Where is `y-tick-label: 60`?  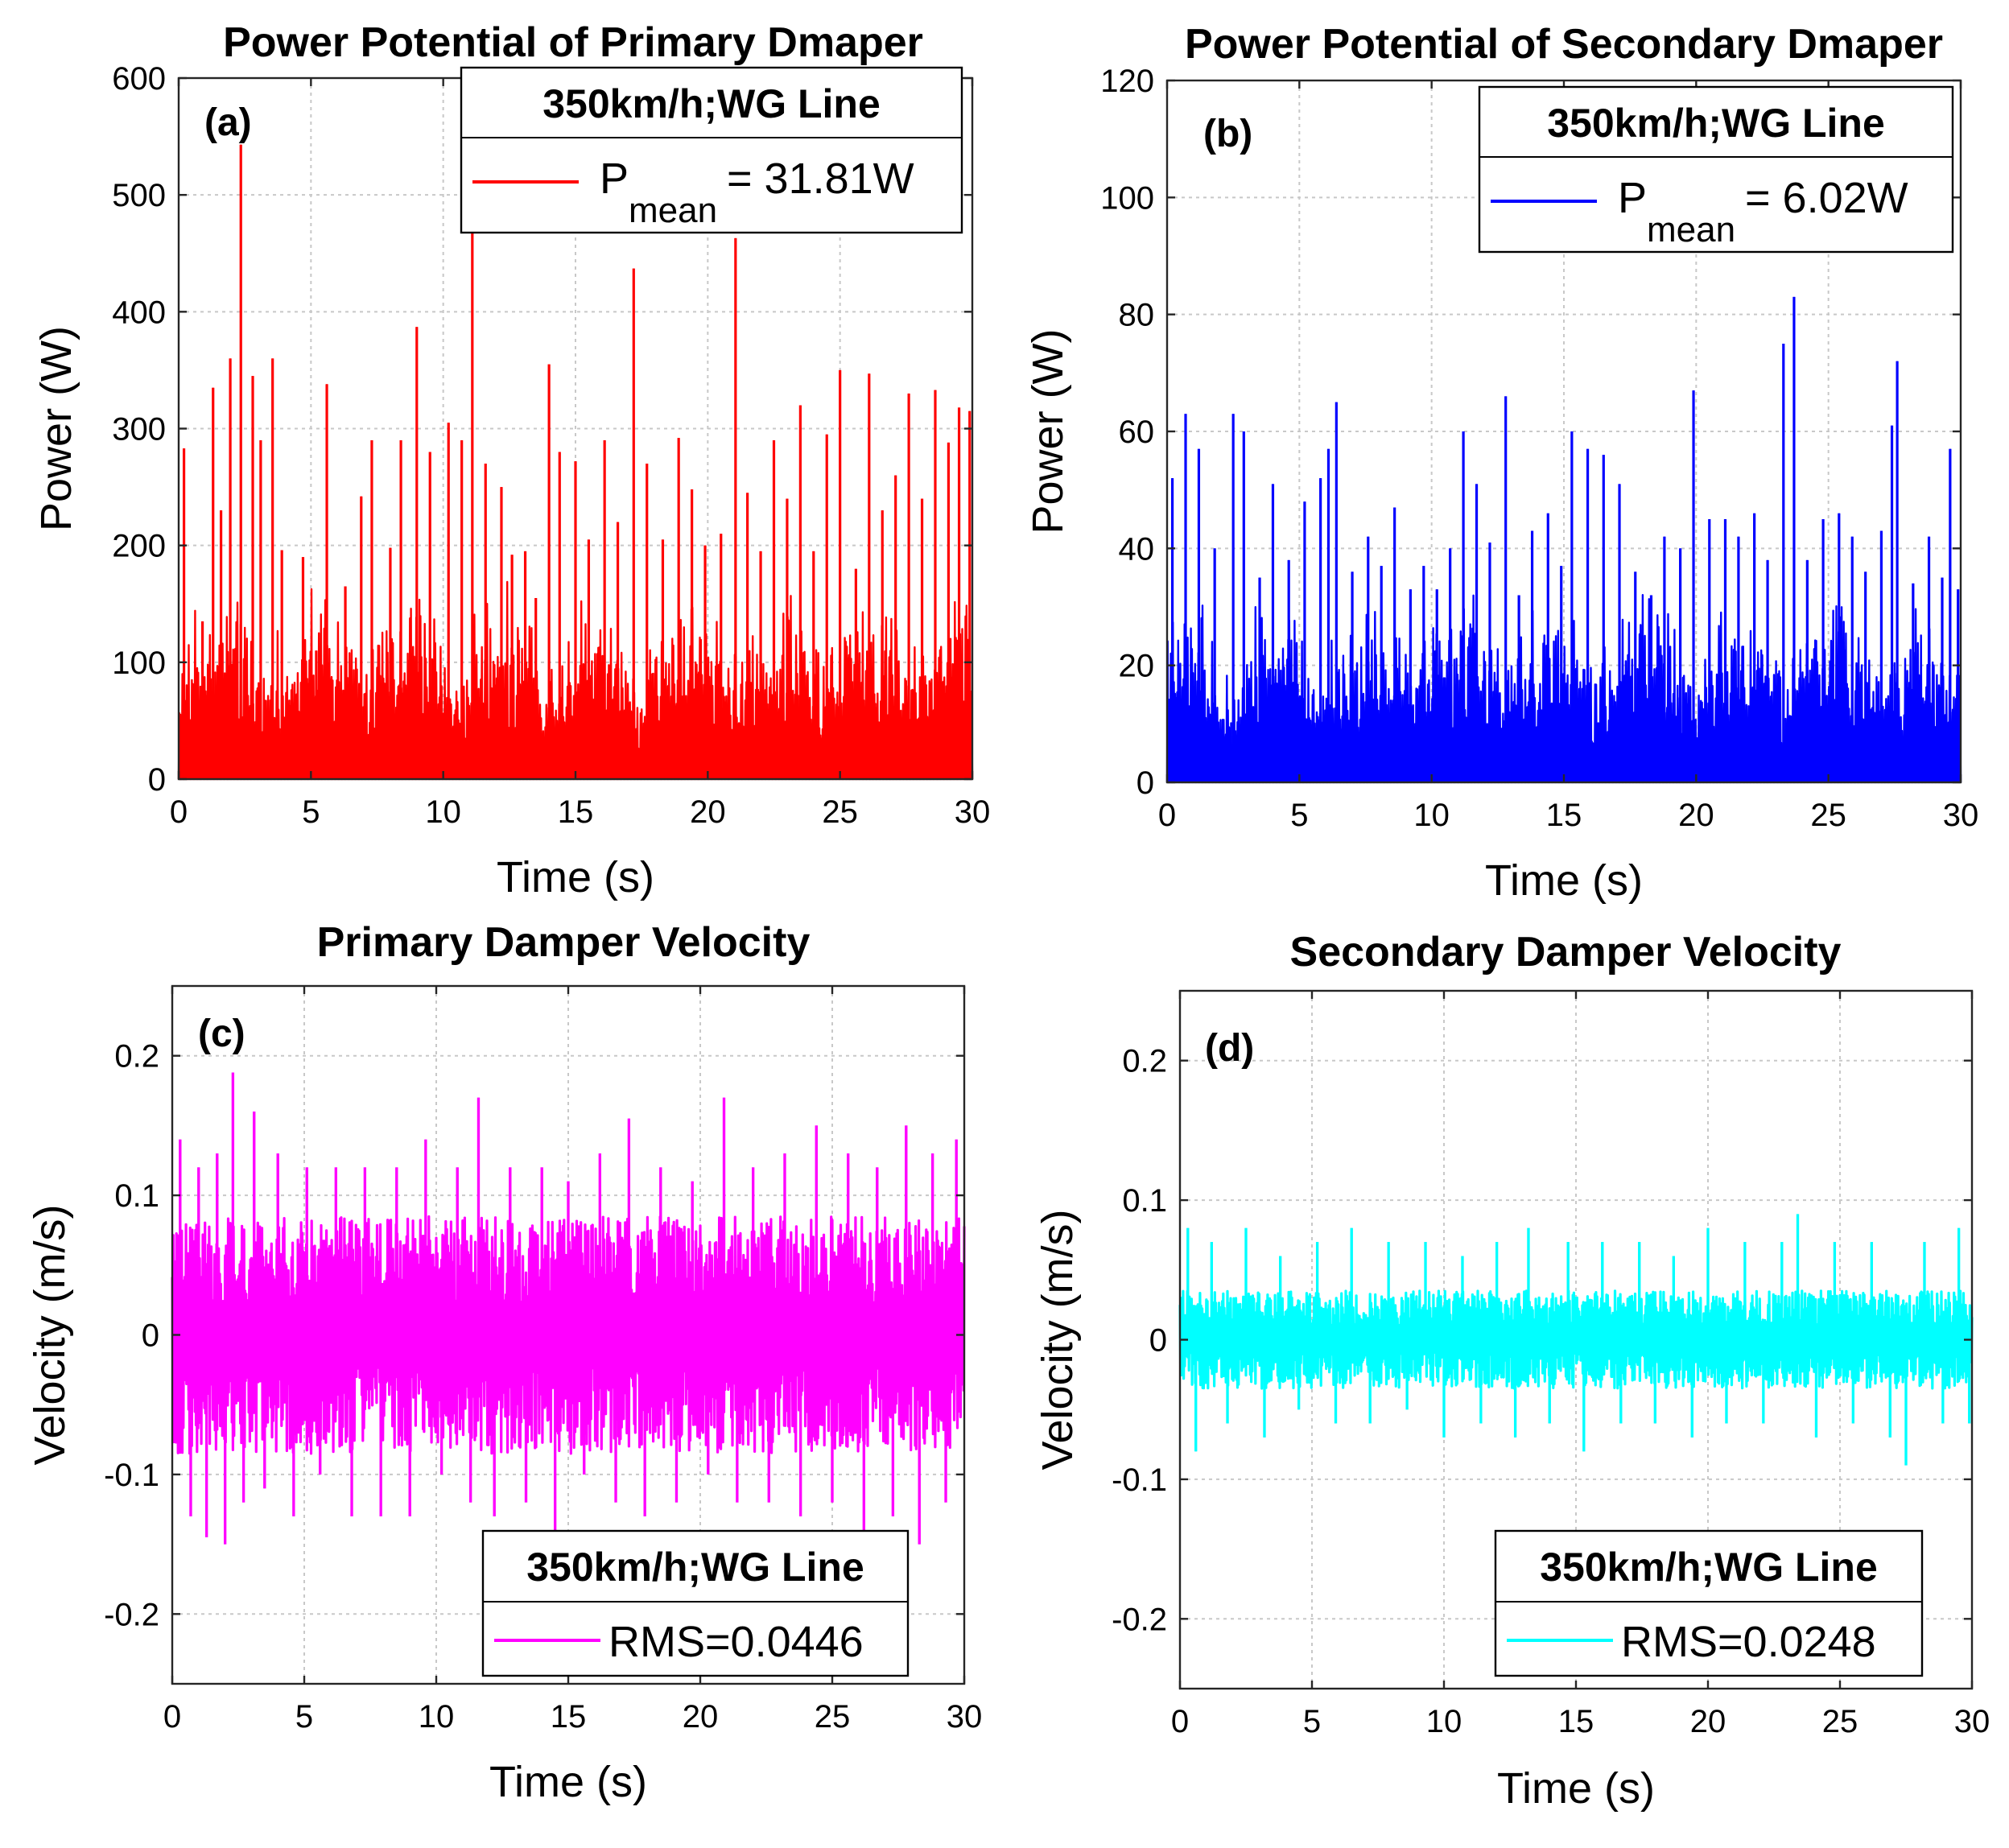 y-tick-label: 60 is located at coordinates (1137, 433).